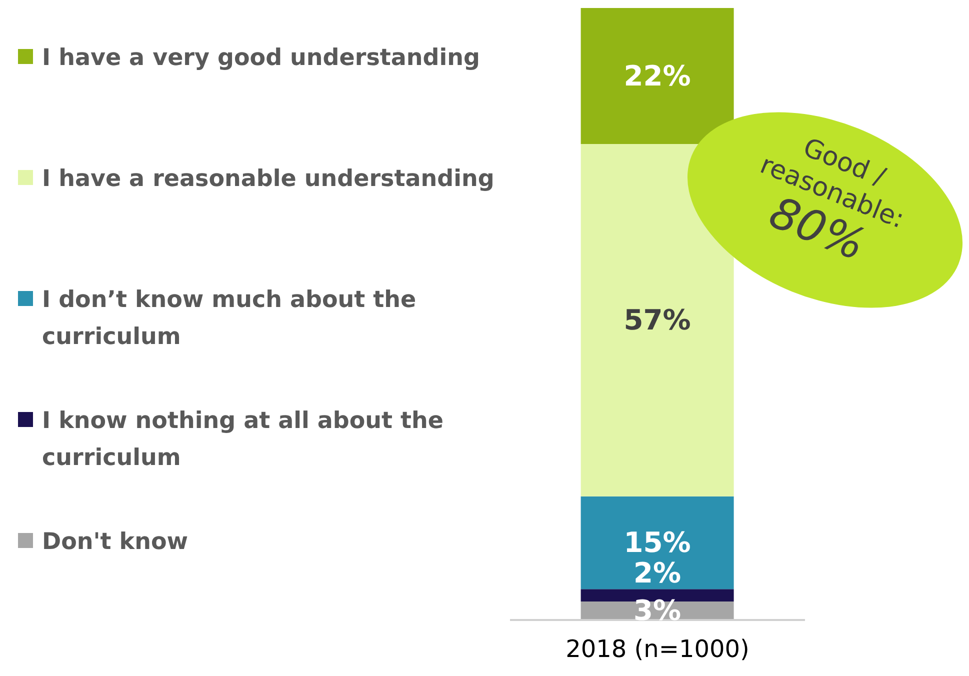  What do you see at coordinates (116, 542) in the screenshot?
I see `legend-label: Don't know` at bounding box center [116, 542].